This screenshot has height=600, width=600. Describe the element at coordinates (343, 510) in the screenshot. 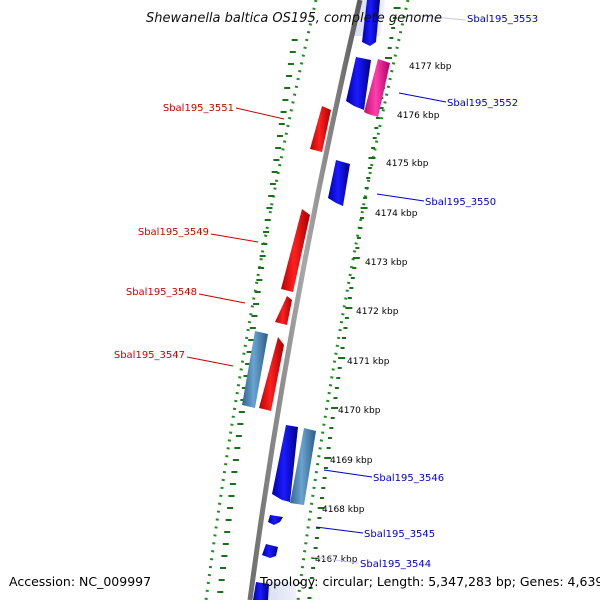

I see `ruler-label: 4168 kbp` at that location.